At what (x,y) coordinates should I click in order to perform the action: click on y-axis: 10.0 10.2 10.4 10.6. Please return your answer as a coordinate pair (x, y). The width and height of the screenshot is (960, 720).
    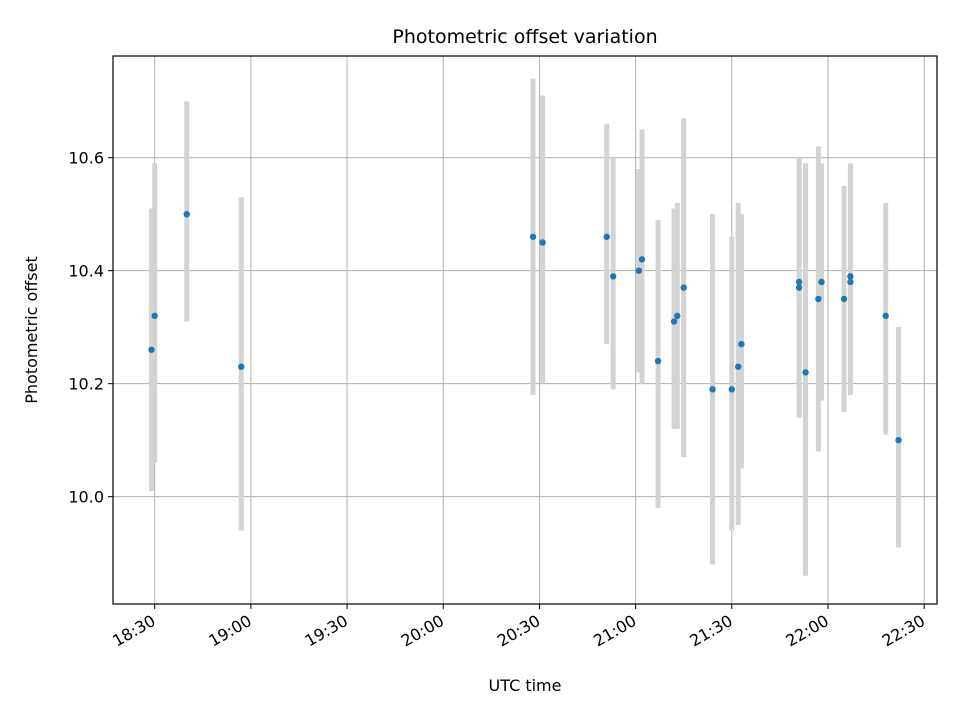
    Looking at the image, I should click on (90, 328).